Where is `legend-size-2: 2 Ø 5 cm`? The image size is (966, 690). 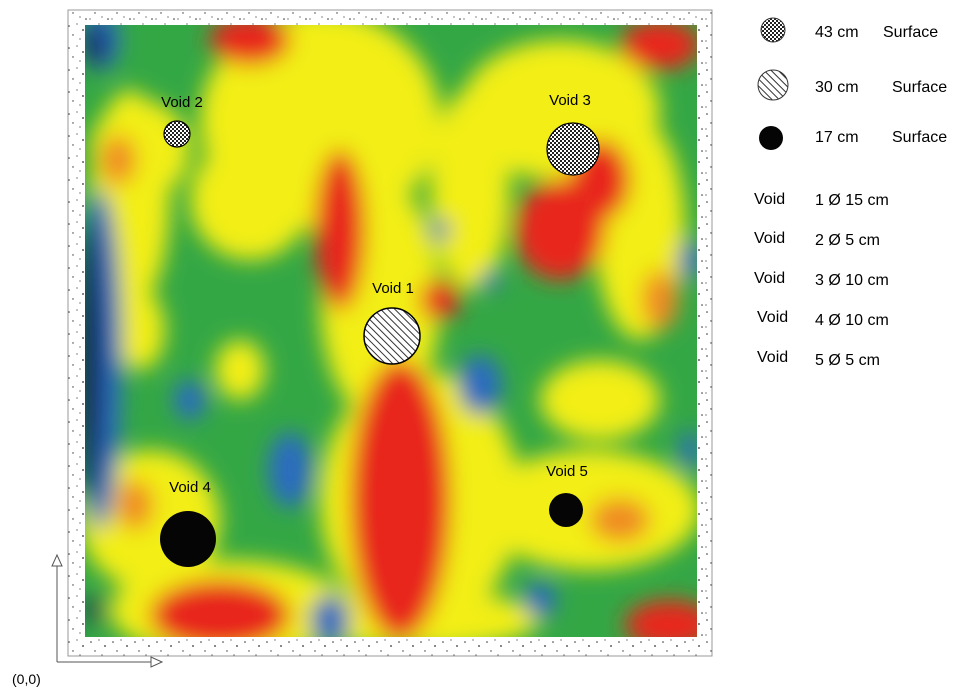
legend-size-2: 2 Ø 5 cm is located at coordinates (847, 240).